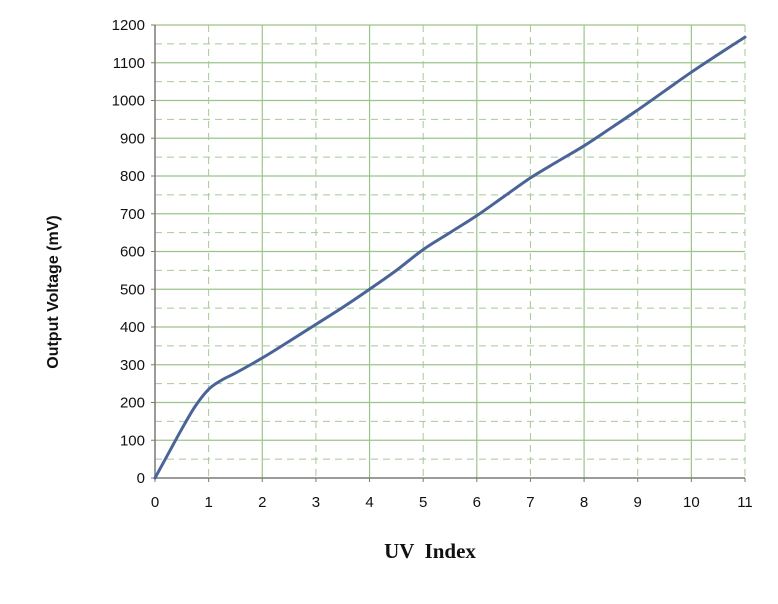  I want to click on y-tick-label: 200, so click(132, 403).